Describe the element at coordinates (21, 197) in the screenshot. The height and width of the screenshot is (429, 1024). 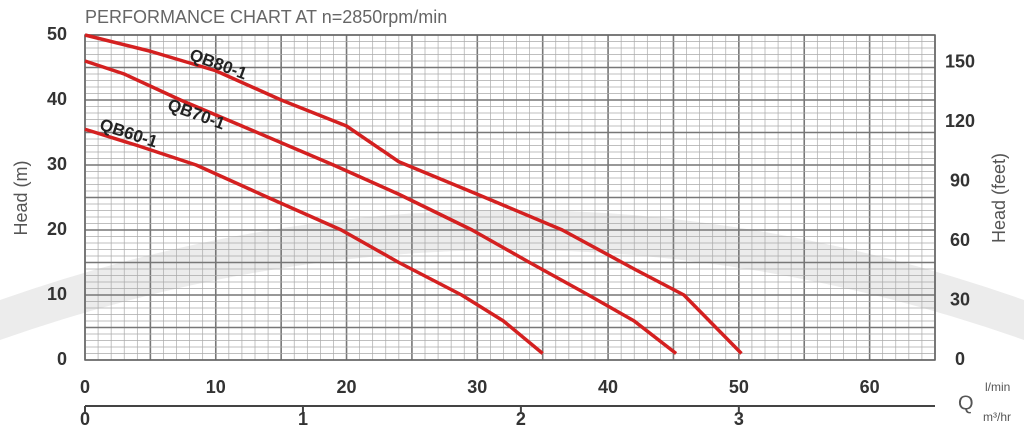
I see `y-axis-label: Head (m)` at that location.